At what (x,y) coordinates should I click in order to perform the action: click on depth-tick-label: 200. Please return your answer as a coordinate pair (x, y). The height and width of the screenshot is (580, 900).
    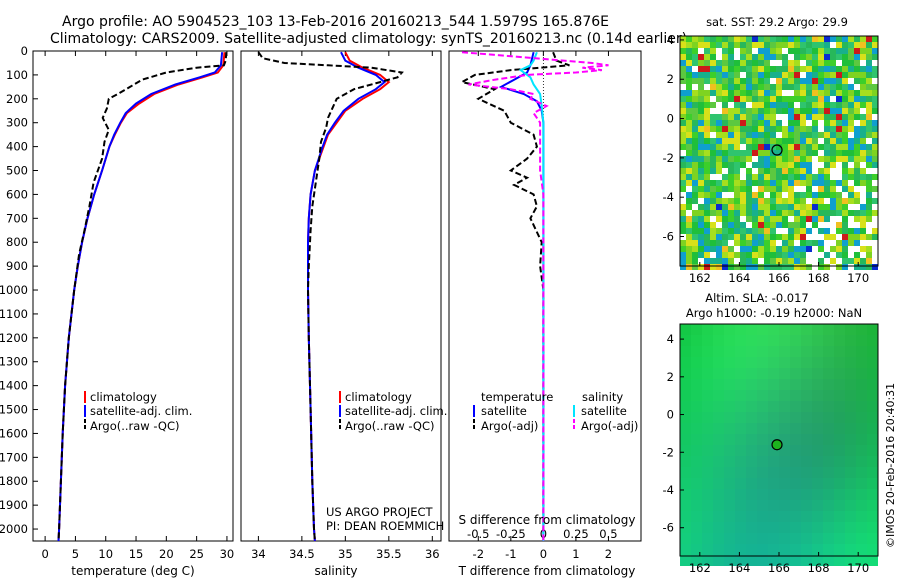
    Looking at the image, I should click on (17, 99).